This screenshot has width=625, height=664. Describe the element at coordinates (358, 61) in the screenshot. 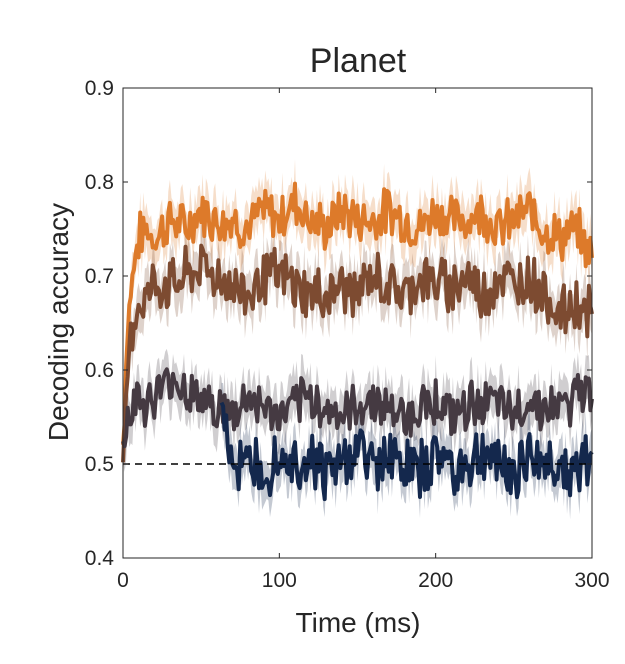

I see `chart-title: Planet` at that location.